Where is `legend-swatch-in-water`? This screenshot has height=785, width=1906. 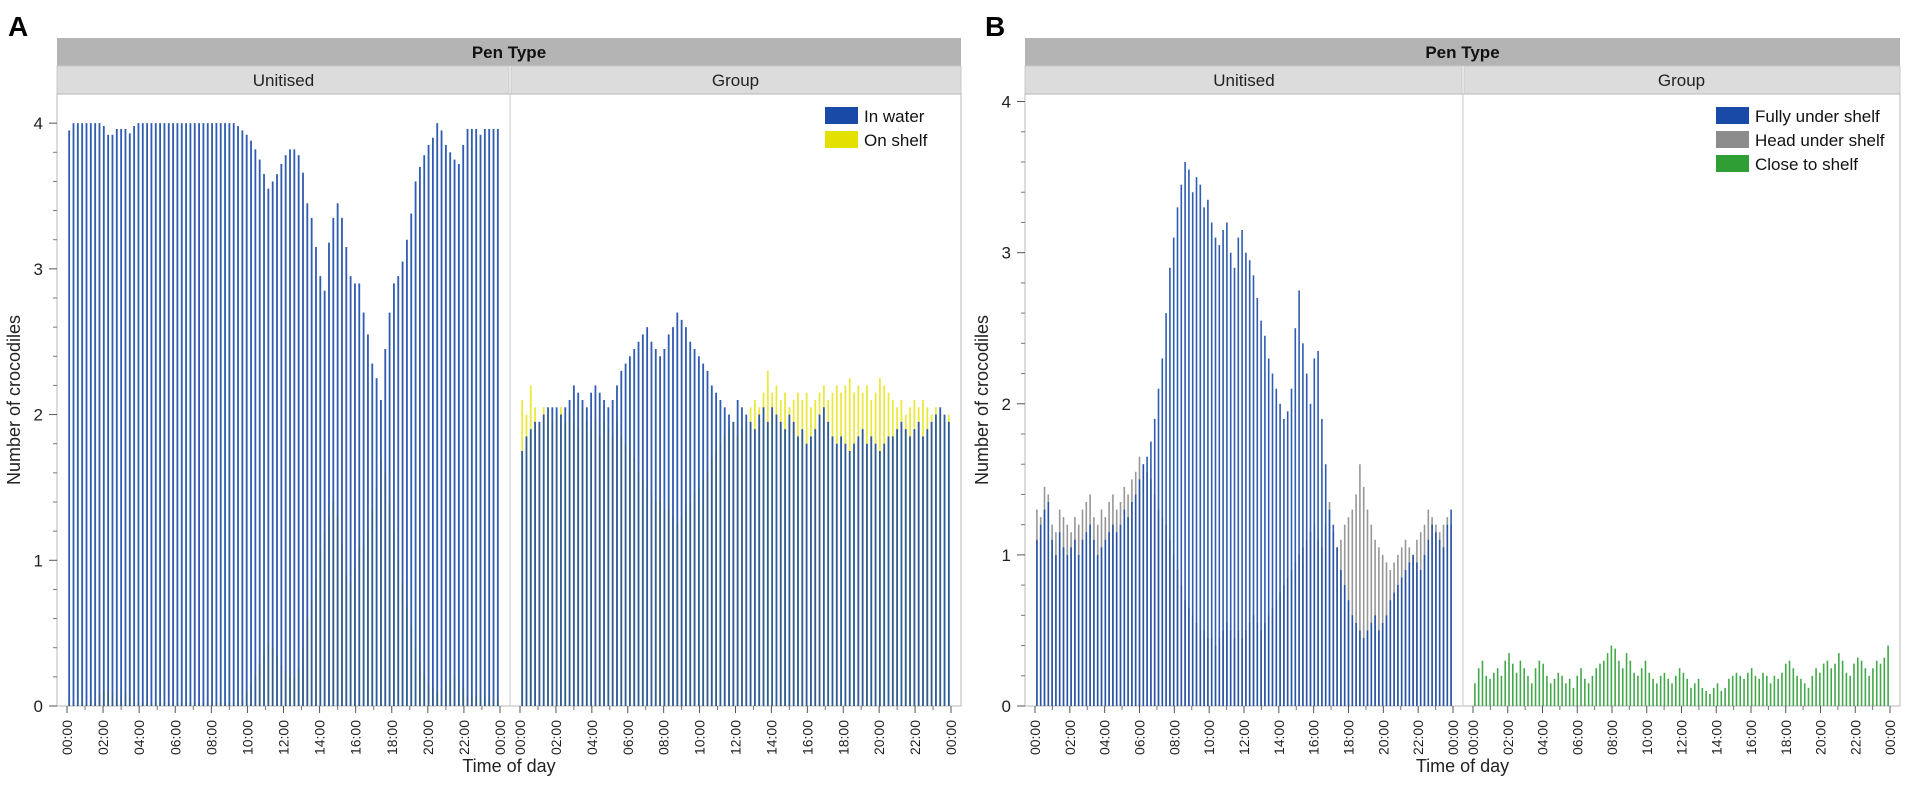 legend-swatch-in-water is located at coordinates (841, 115).